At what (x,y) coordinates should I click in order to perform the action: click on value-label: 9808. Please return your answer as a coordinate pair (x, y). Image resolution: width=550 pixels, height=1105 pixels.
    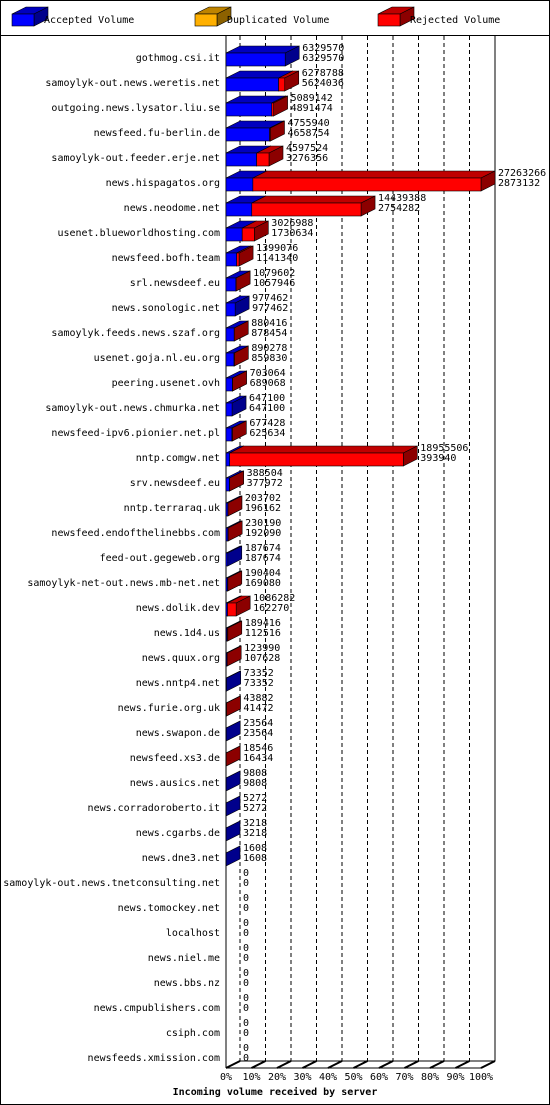
    Looking at the image, I should click on (255, 783).